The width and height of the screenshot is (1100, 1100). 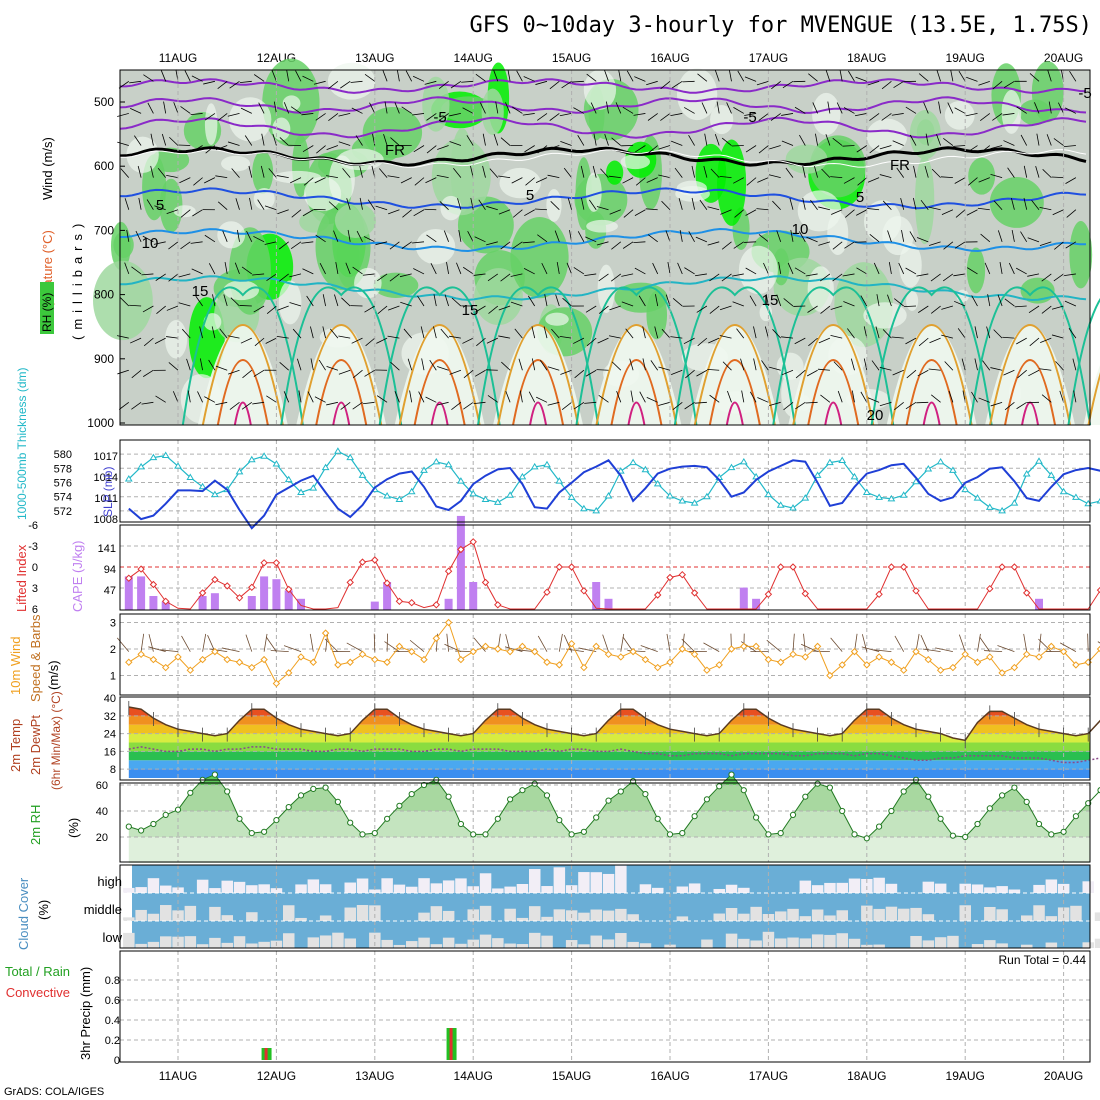 What do you see at coordinates (104, 102) in the screenshot?
I see `pressure-tick: 500` at bounding box center [104, 102].